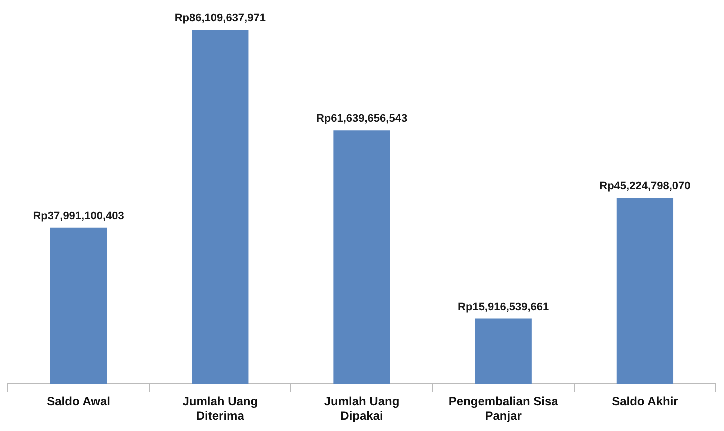 This screenshot has height=431, width=724. What do you see at coordinates (362, 409) in the screenshot?
I see `x-tick-label: Jumlah Uang Dipakai` at bounding box center [362, 409].